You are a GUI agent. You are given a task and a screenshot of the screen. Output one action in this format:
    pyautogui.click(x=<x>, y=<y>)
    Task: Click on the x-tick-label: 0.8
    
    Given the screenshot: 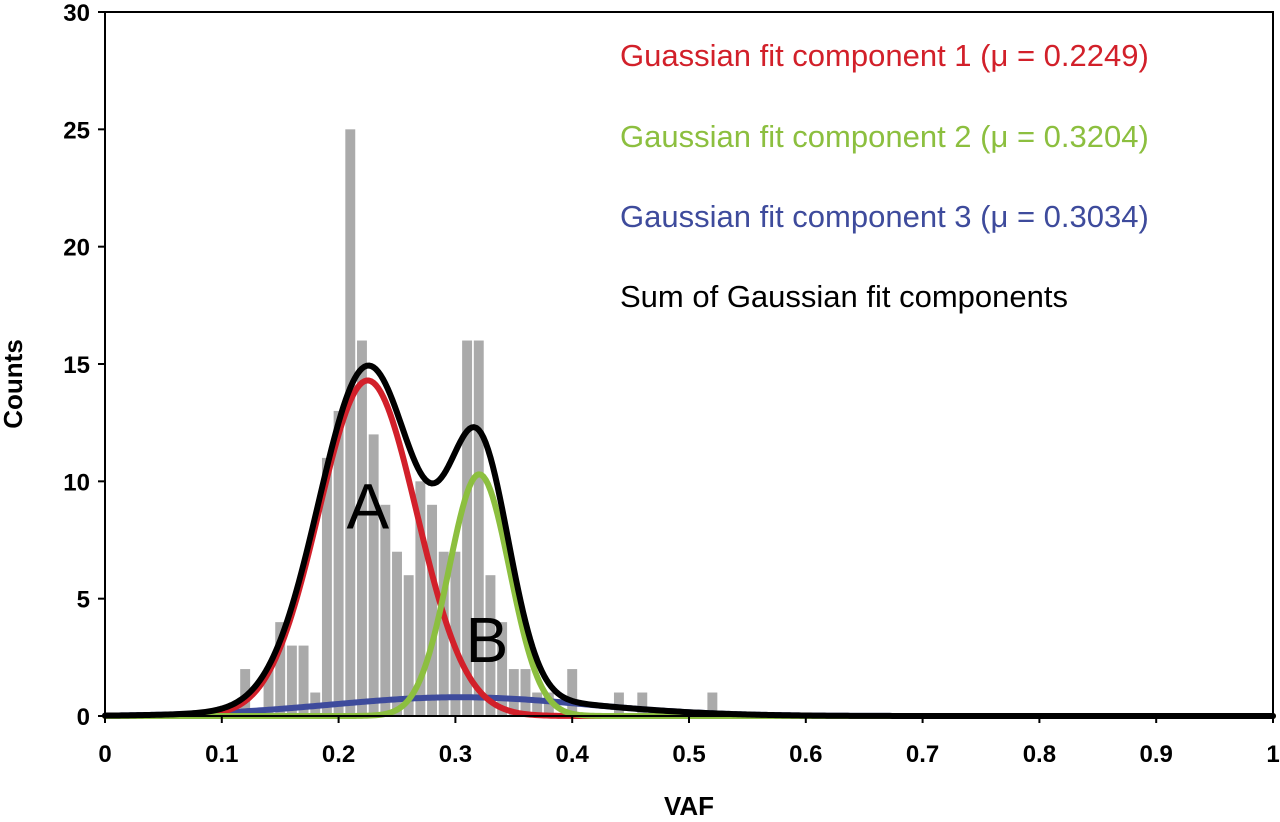 What is the action you would take?
    pyautogui.click(x=1039, y=754)
    